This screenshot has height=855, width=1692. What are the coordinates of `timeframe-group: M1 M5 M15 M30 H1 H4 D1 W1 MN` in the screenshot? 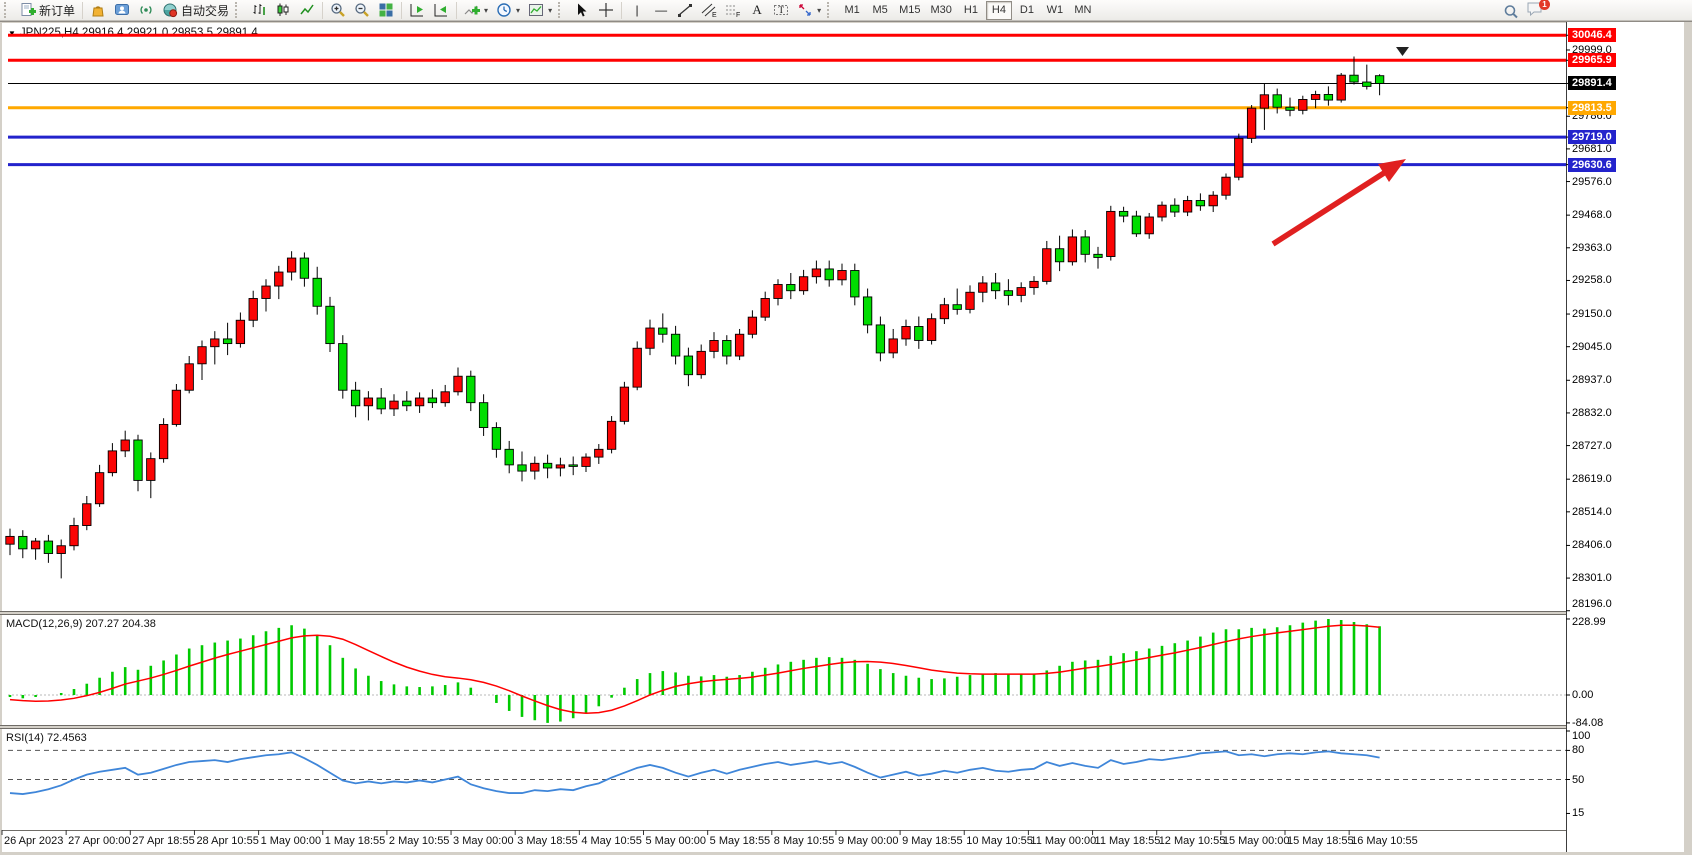 It's located at (967, 10).